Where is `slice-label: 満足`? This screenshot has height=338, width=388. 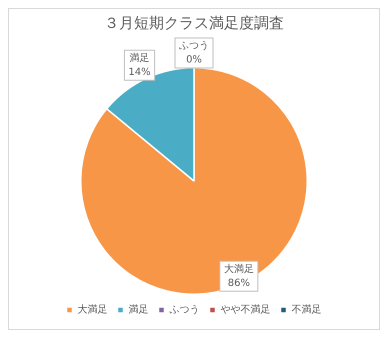 slice-label: 満足 is located at coordinates (140, 58).